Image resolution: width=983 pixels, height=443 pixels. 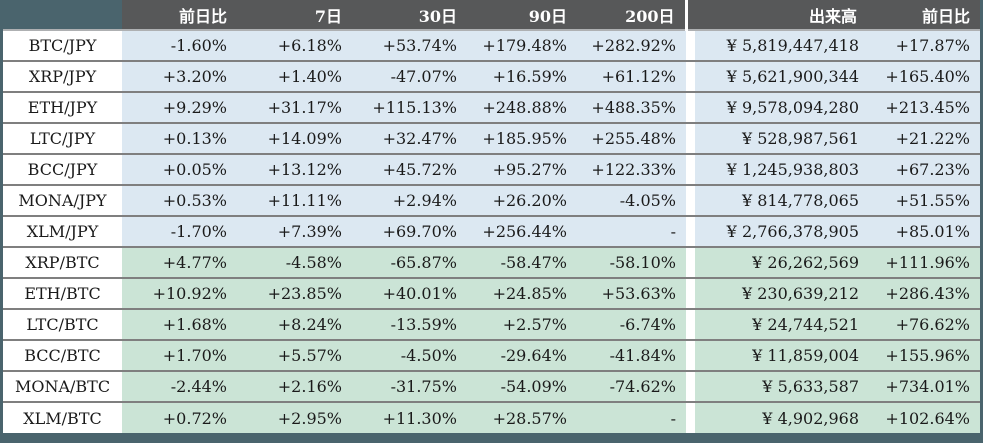 I want to click on cell-change-1d: +1.70%, so click(x=179, y=355).